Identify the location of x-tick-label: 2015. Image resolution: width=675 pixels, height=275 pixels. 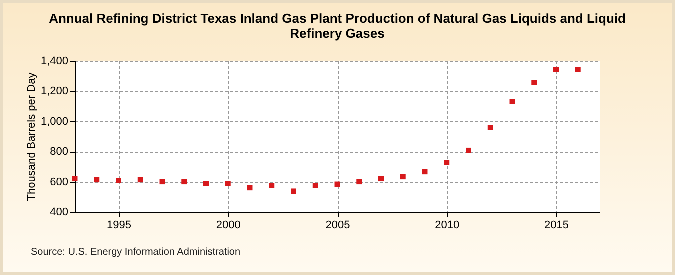
(556, 226).